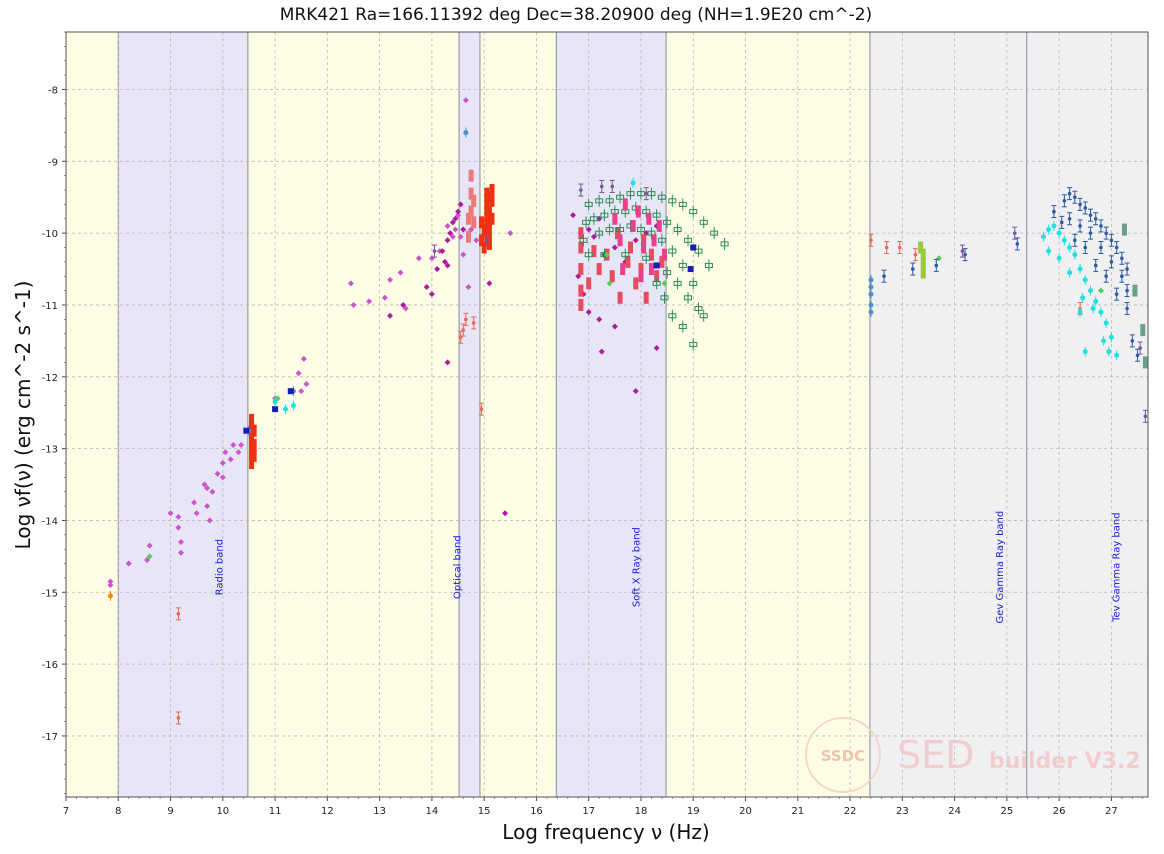 The image size is (1164, 854). Describe the element at coordinates (327, 811) in the screenshot. I see `x-tick-label: 12` at that location.